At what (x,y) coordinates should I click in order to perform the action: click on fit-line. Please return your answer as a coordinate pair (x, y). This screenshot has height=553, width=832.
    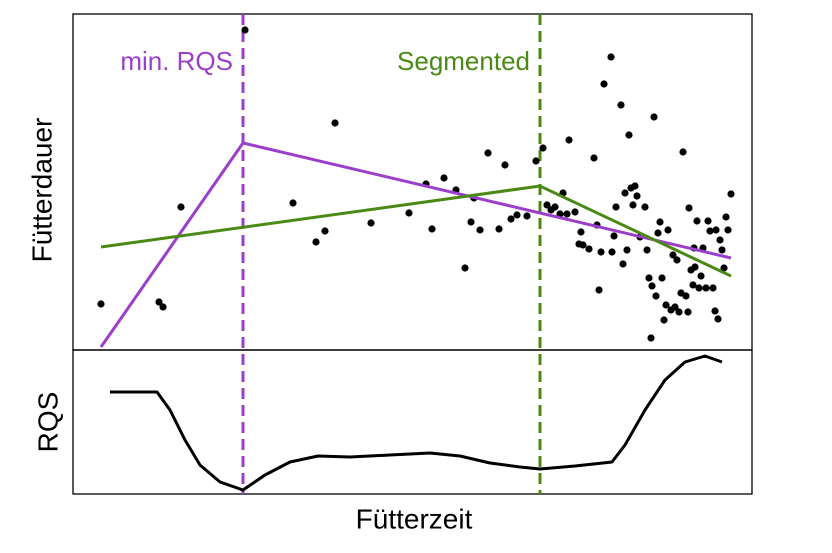
    Looking at the image, I should click on (416, 231).